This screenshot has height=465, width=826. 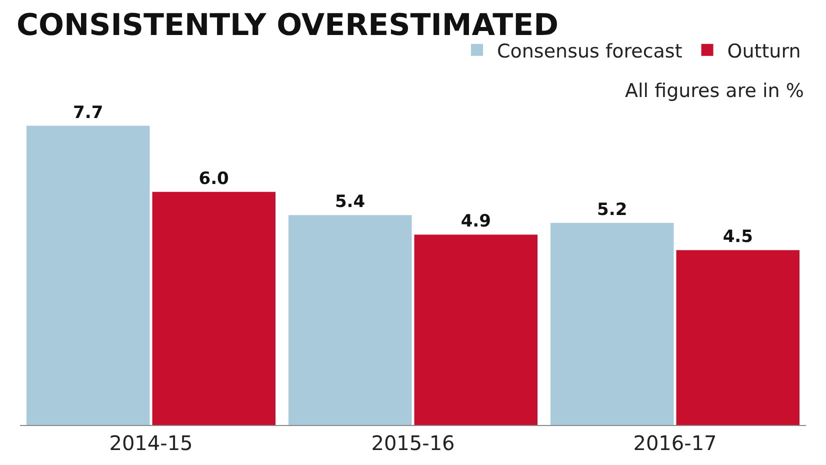 What do you see at coordinates (764, 51) in the screenshot?
I see `legend-label: Outturn` at bounding box center [764, 51].